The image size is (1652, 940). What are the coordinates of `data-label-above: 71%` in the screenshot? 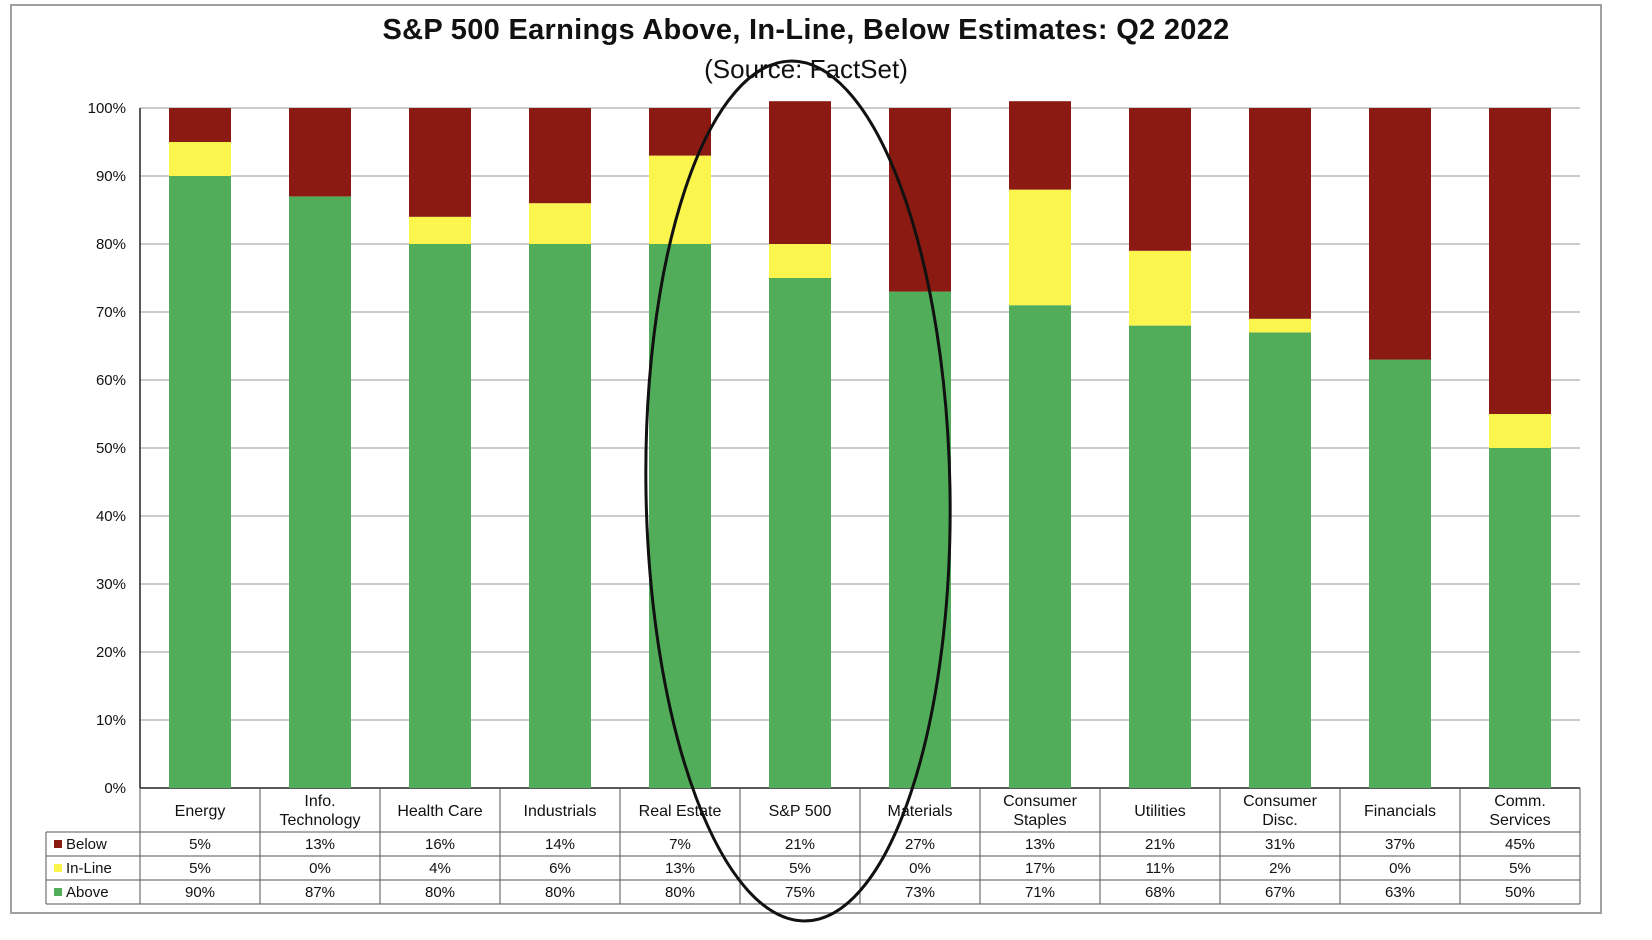 It's located at (1040, 892).